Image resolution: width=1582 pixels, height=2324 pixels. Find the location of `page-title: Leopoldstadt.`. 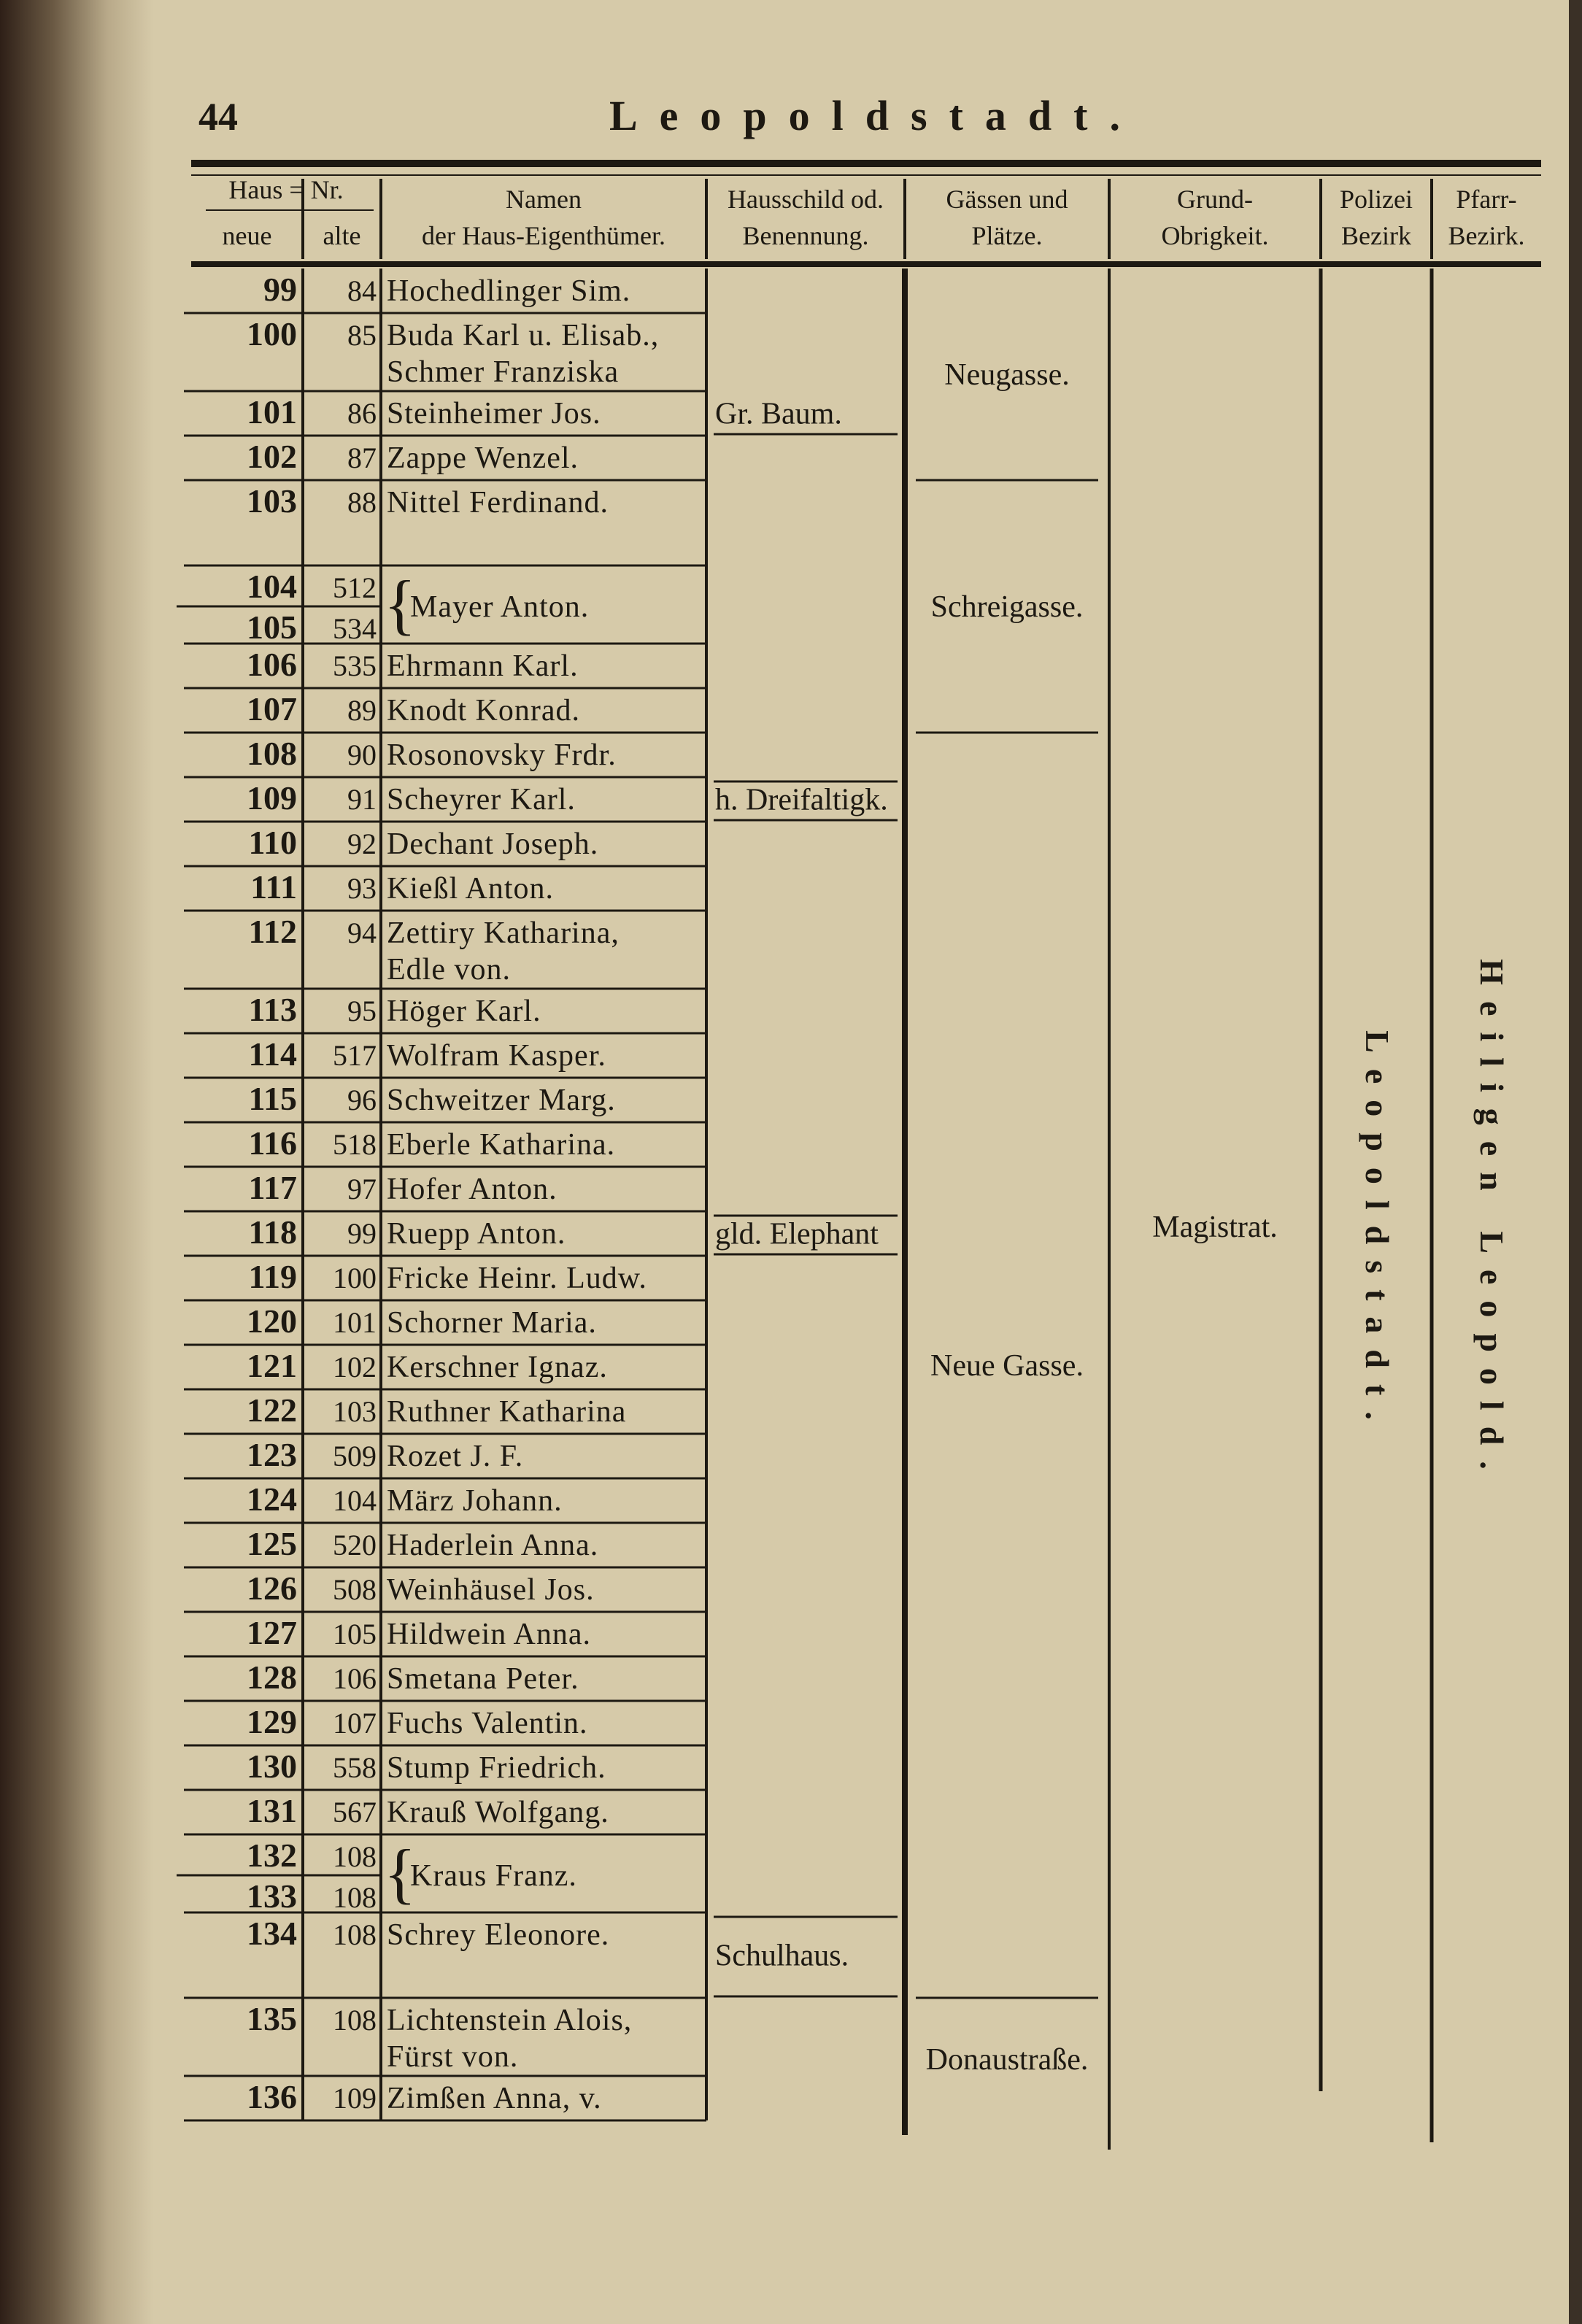

page-title: Leopoldstadt. is located at coordinates (875, 115).